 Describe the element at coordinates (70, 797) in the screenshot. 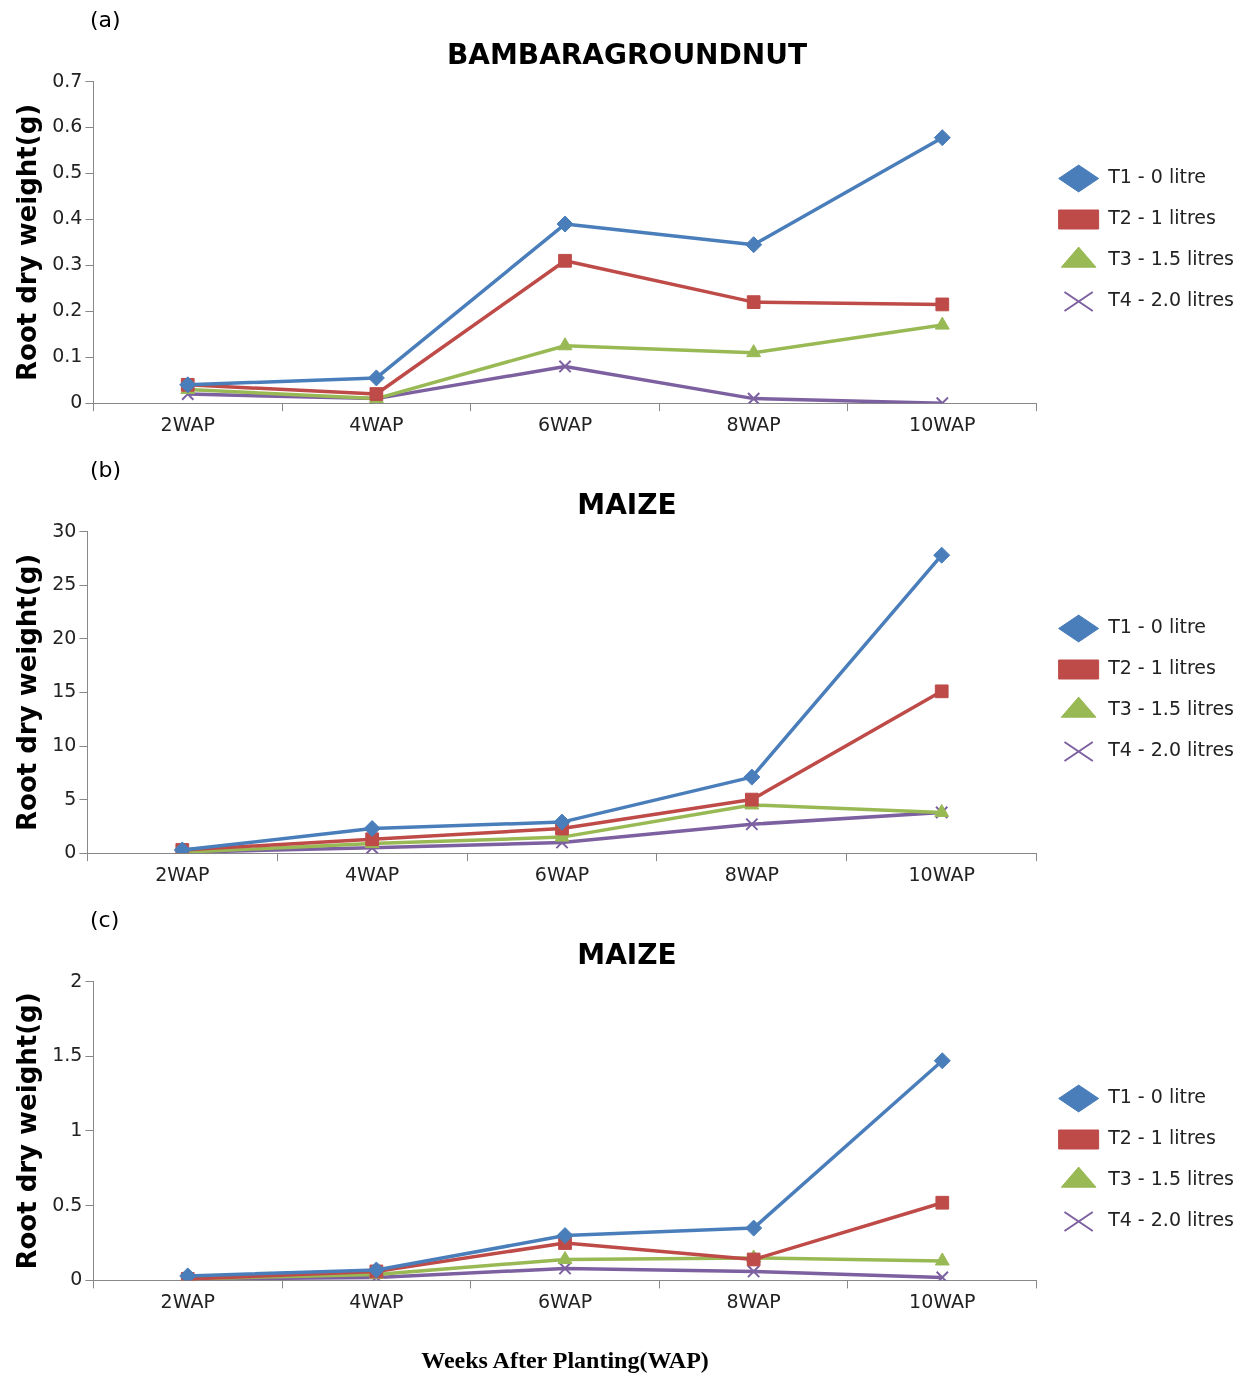

I see `y-tick-label: 5` at that location.